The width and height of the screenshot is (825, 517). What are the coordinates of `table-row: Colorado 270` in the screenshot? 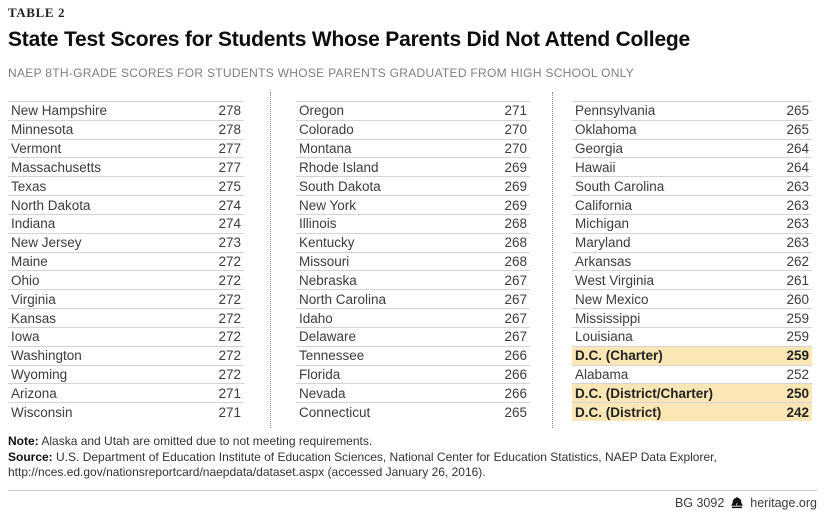 It's located at (413, 129).